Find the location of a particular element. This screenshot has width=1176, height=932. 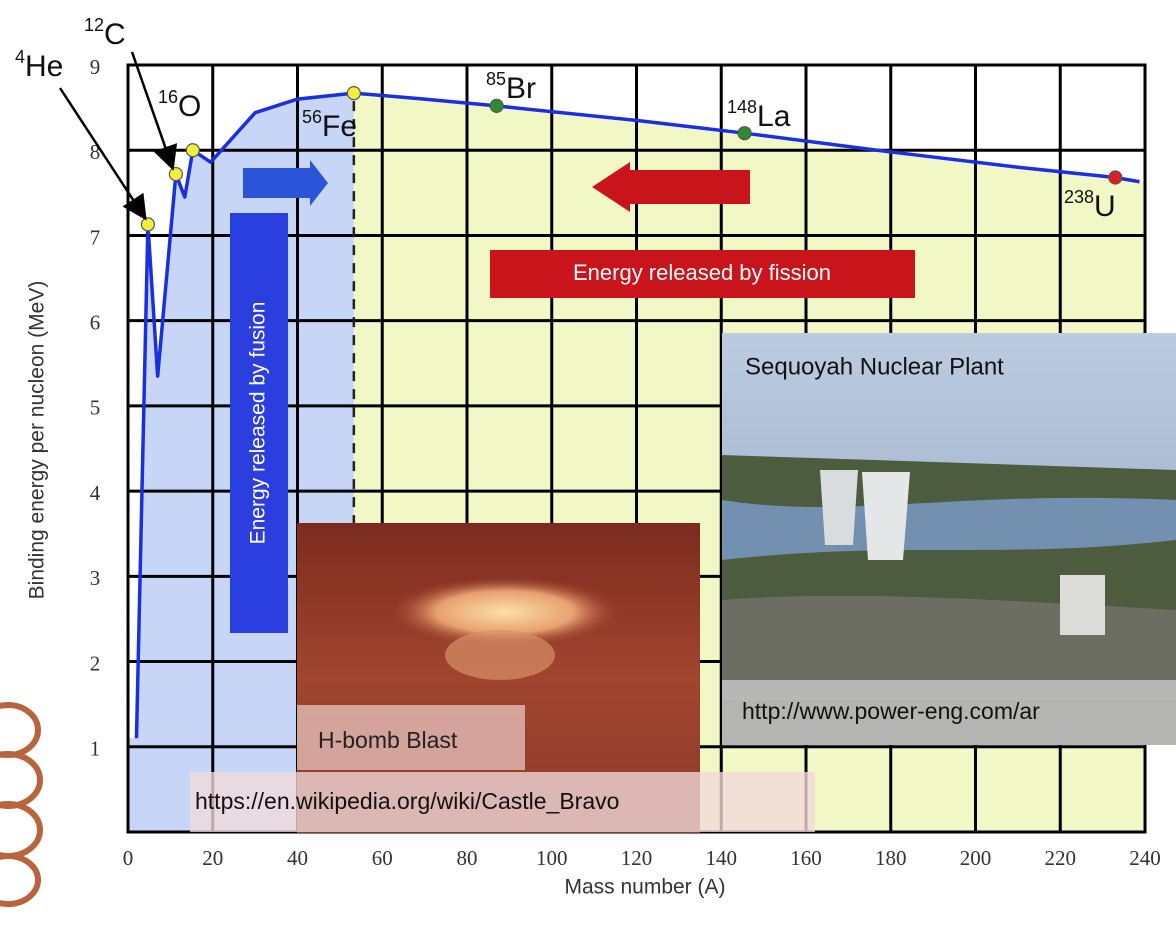

element-symbol: La is located at coordinates (774, 116).